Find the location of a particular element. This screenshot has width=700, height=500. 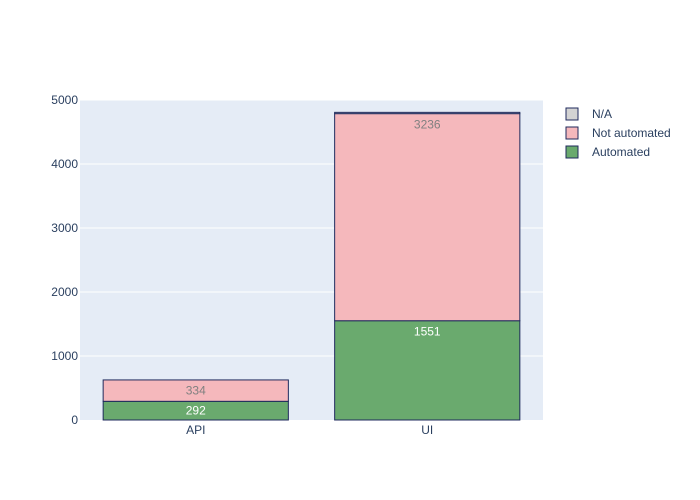

legend-label: N/A is located at coordinates (602, 114).